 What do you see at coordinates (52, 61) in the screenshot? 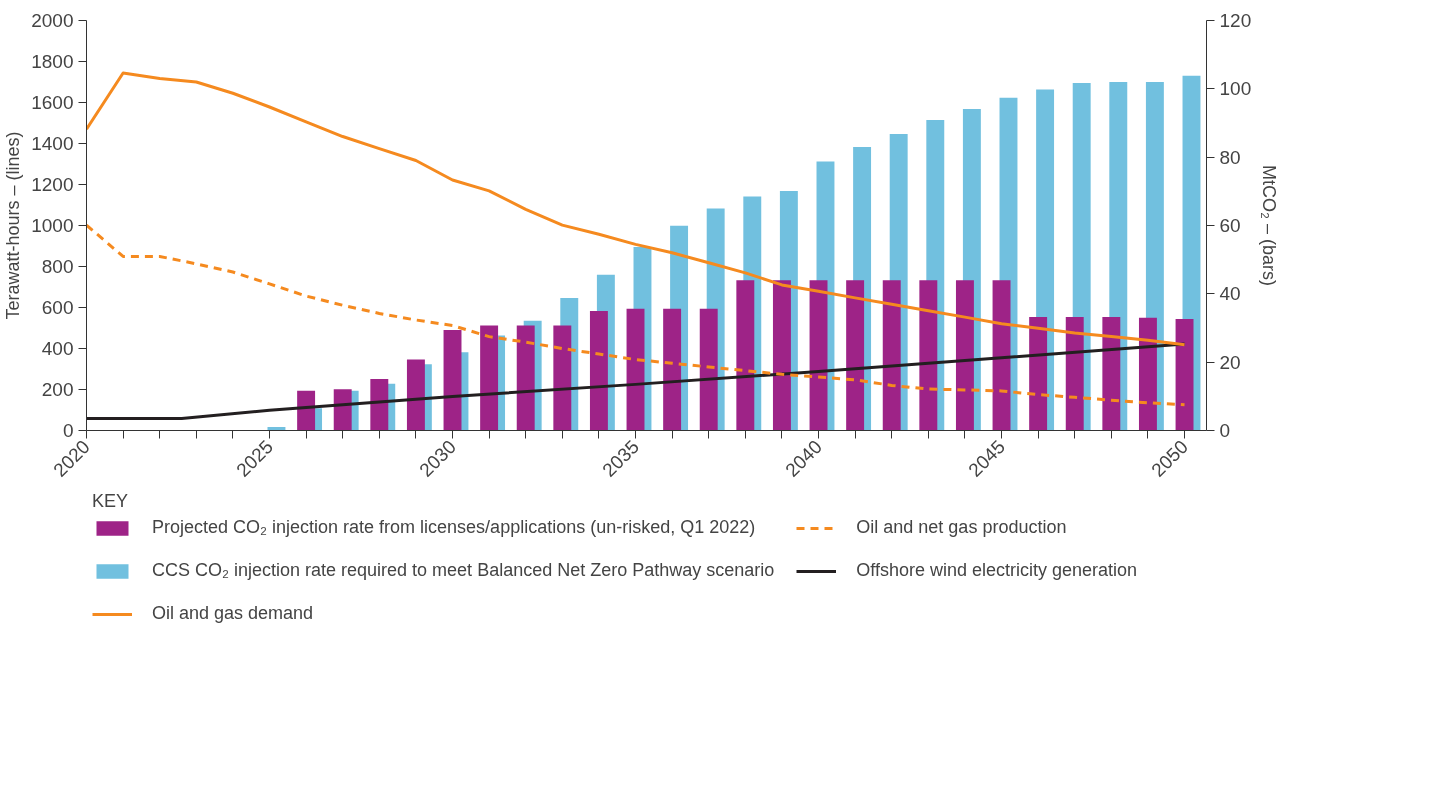
I see `y-tick-label: 1800` at bounding box center [52, 61].